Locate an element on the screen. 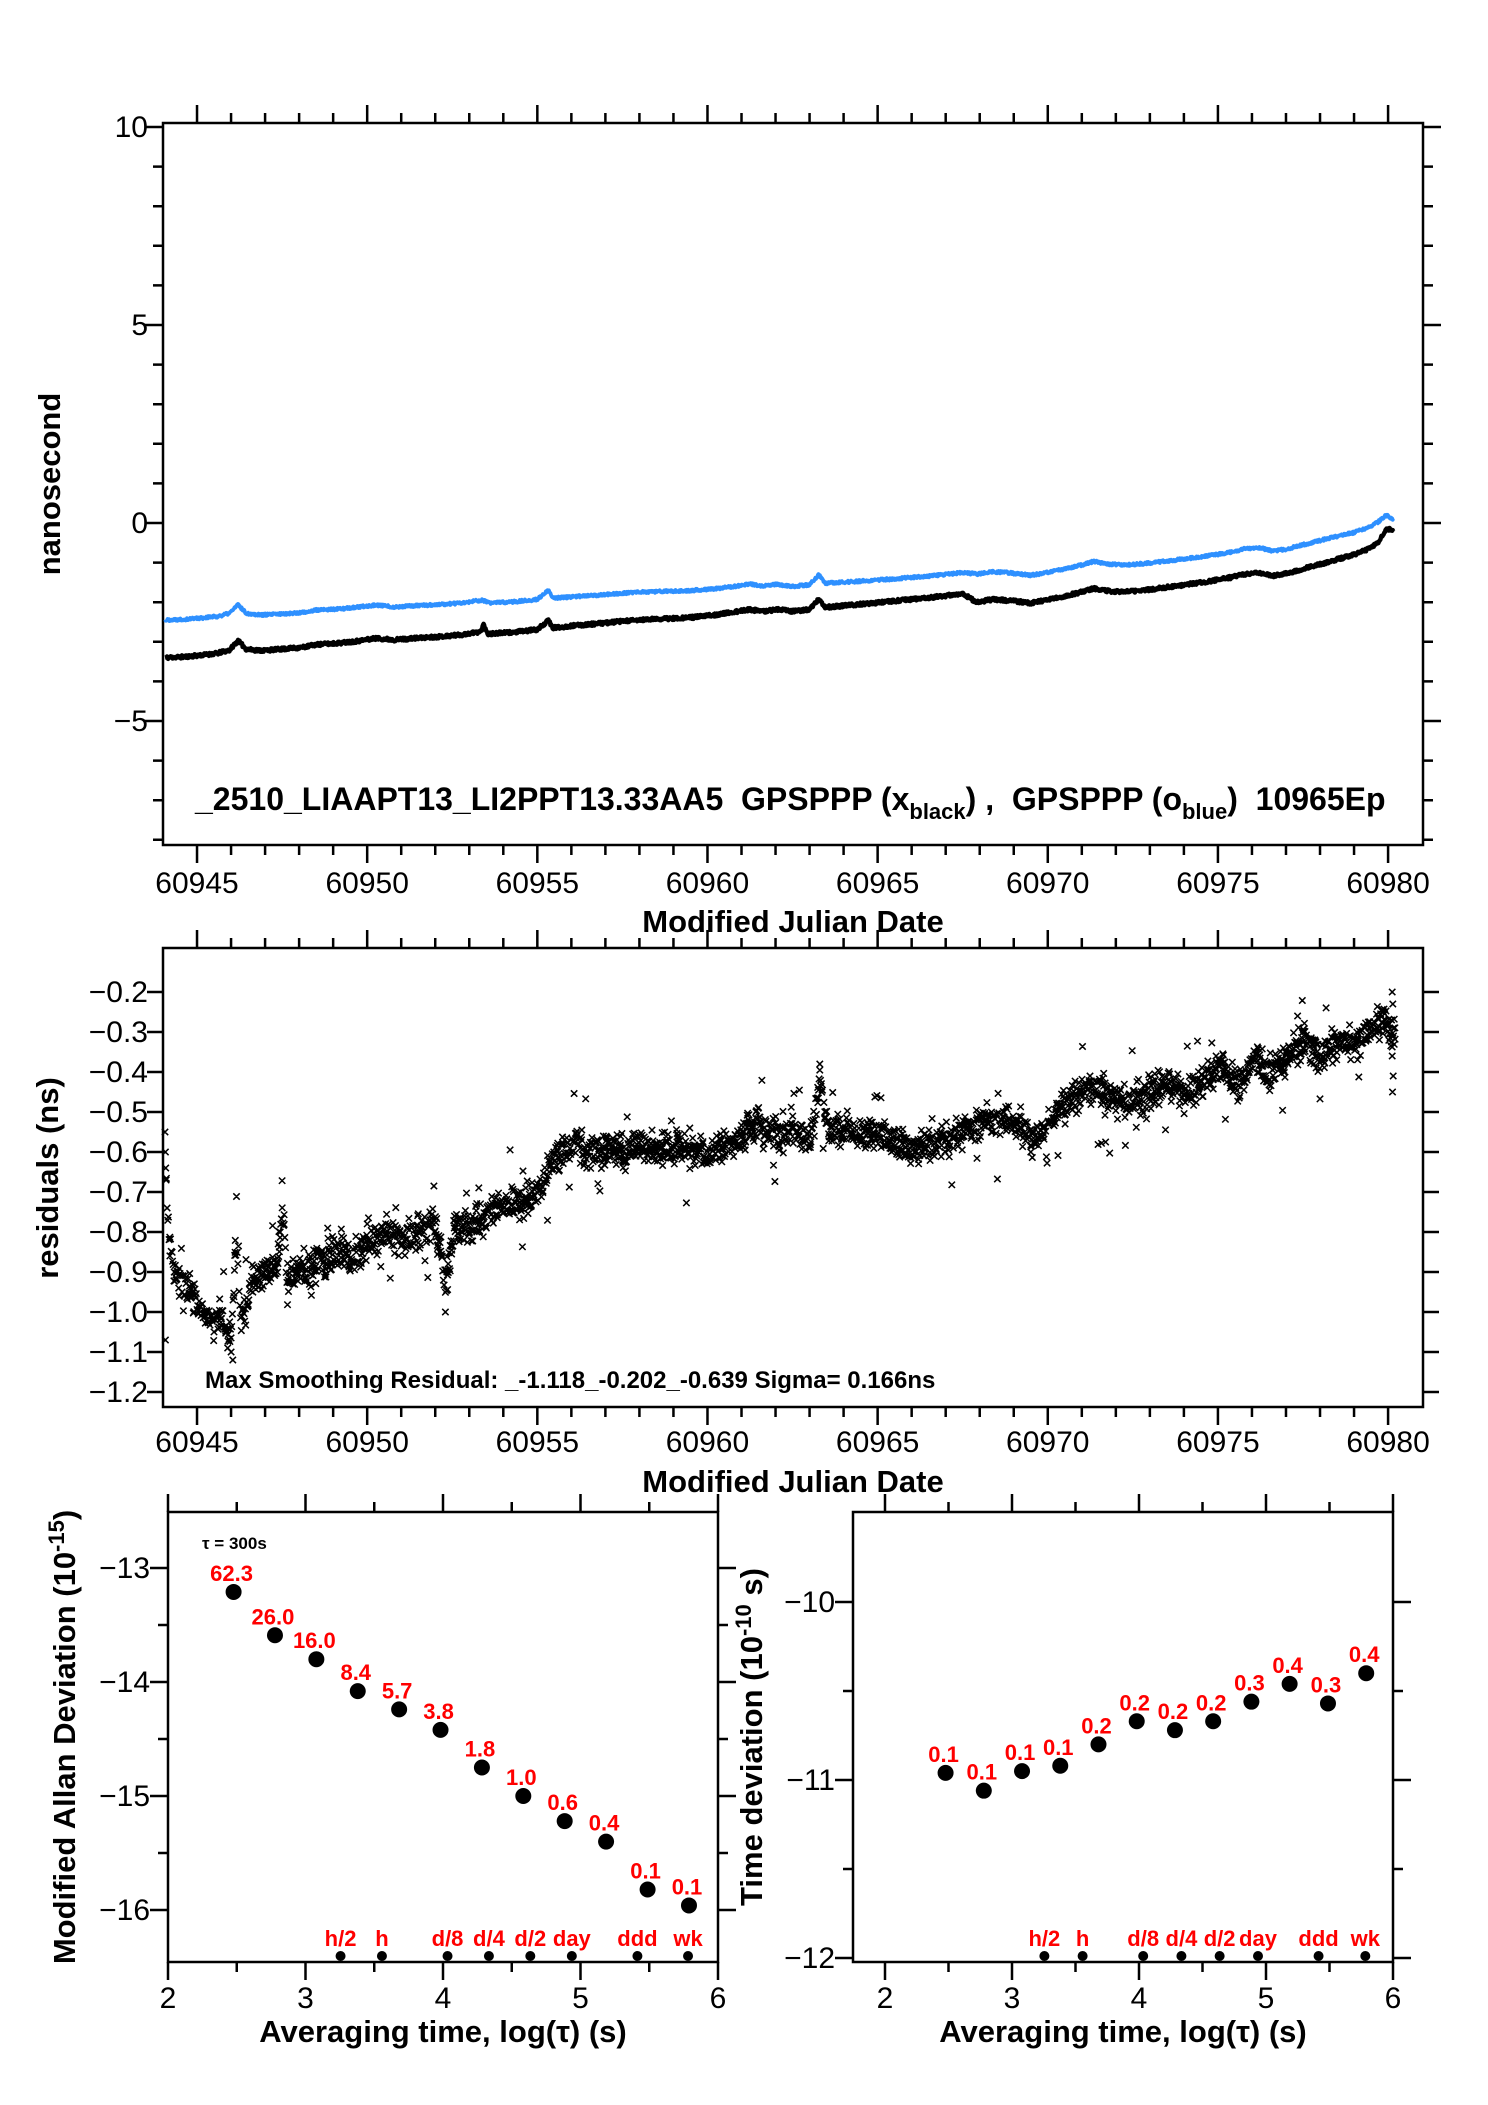  mdev-tau-annotation: τ = 300s is located at coordinates (234, 1543).